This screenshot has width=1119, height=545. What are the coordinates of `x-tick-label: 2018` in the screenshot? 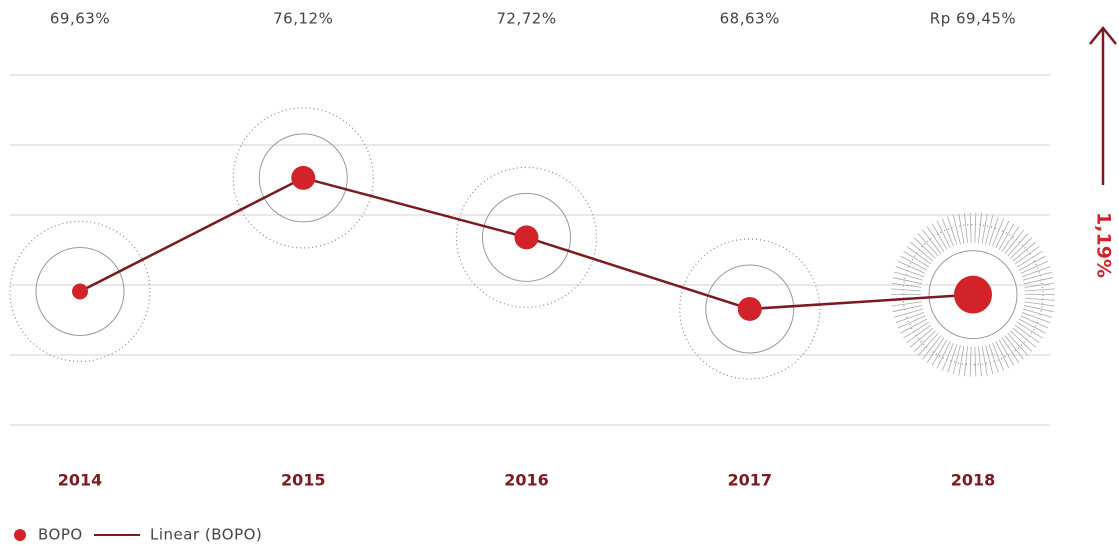 It's located at (973, 480).